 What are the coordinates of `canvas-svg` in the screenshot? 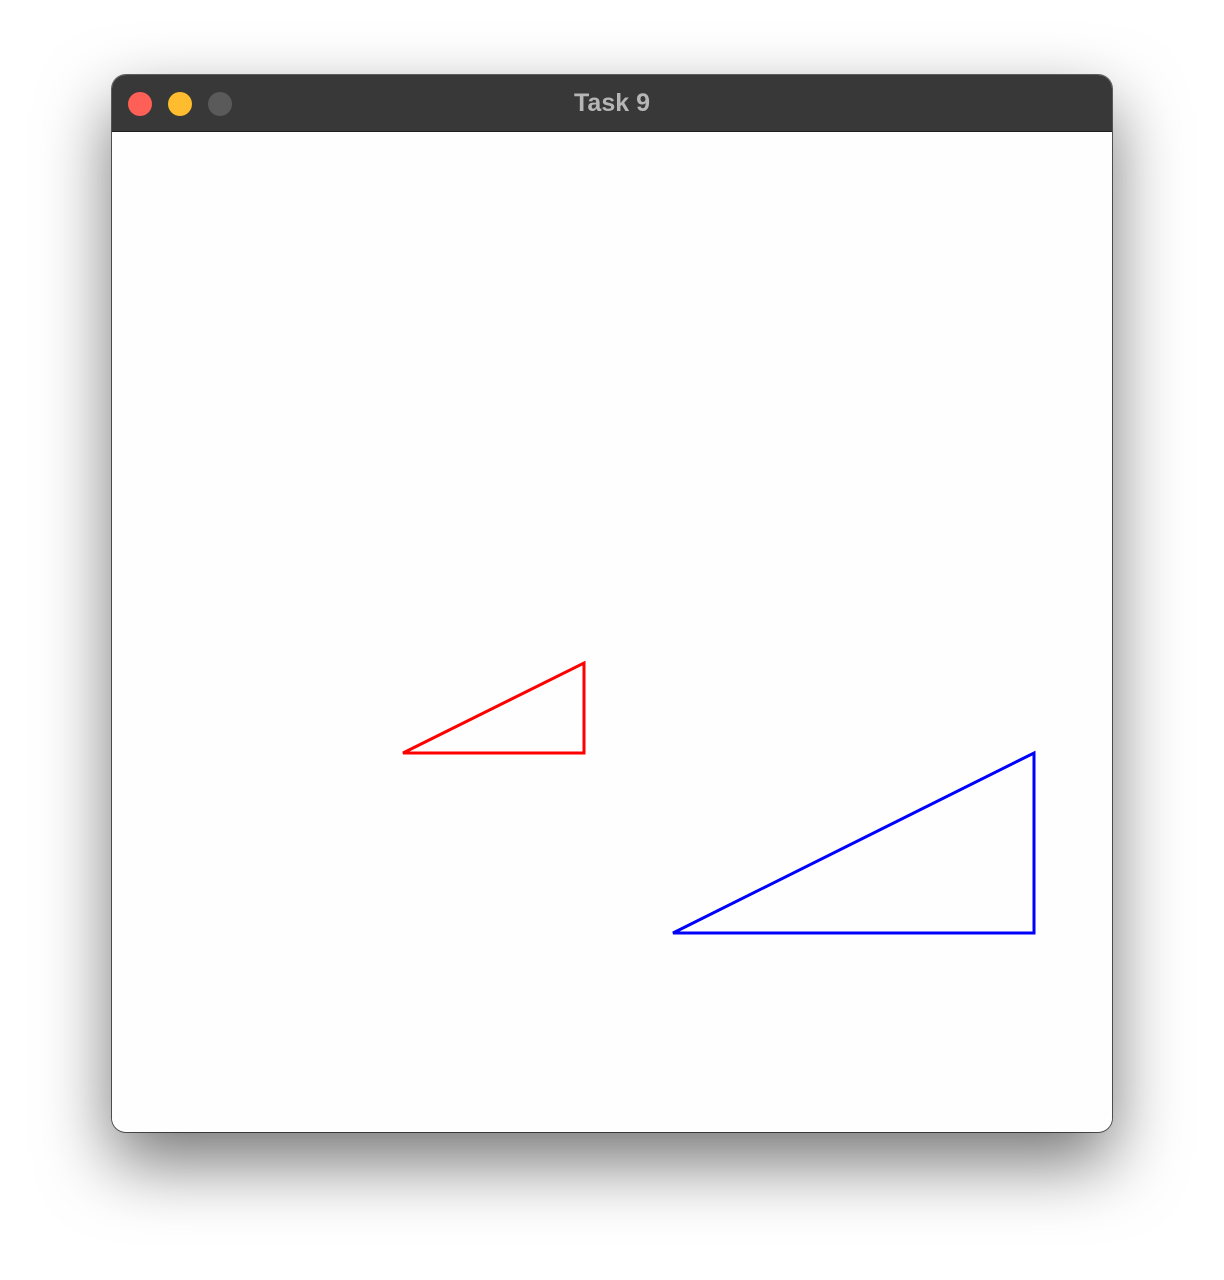 It's located at (719, 797).